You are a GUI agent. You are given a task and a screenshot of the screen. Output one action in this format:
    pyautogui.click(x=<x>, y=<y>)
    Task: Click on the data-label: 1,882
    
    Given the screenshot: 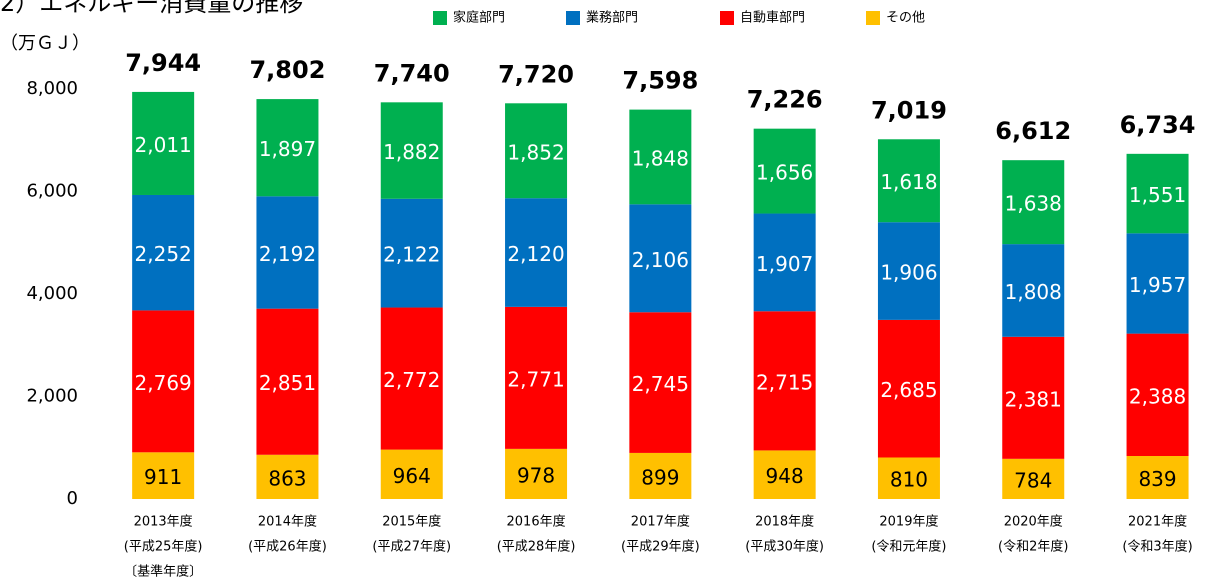 What is the action you would take?
    pyautogui.click(x=411, y=152)
    